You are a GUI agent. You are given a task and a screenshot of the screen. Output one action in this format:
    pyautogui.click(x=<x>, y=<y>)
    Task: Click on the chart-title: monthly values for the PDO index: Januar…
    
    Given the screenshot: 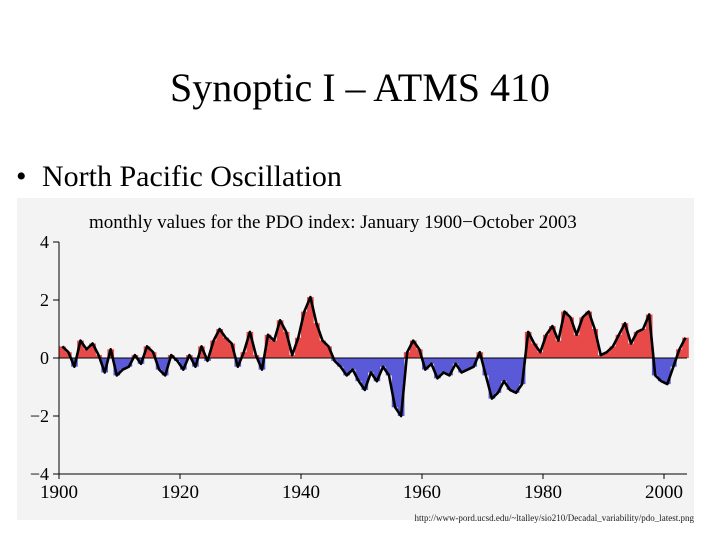 What is the action you would take?
    pyautogui.click(x=333, y=222)
    